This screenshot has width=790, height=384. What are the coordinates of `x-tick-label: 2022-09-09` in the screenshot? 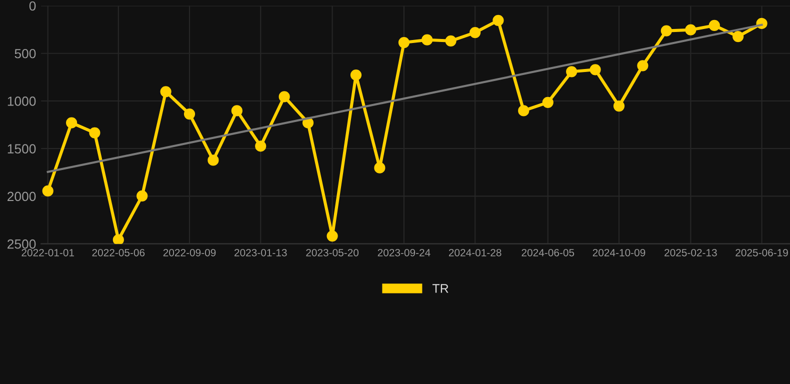 It's located at (189, 252).